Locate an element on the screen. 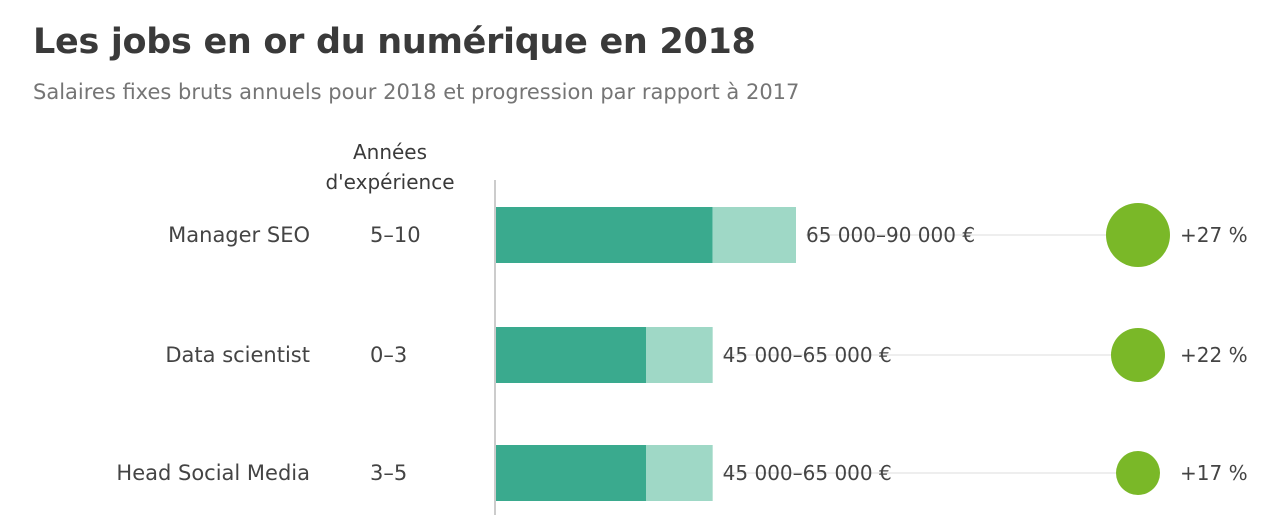 The width and height of the screenshot is (1286, 515). experience-label: 3–5 is located at coordinates (388, 473).